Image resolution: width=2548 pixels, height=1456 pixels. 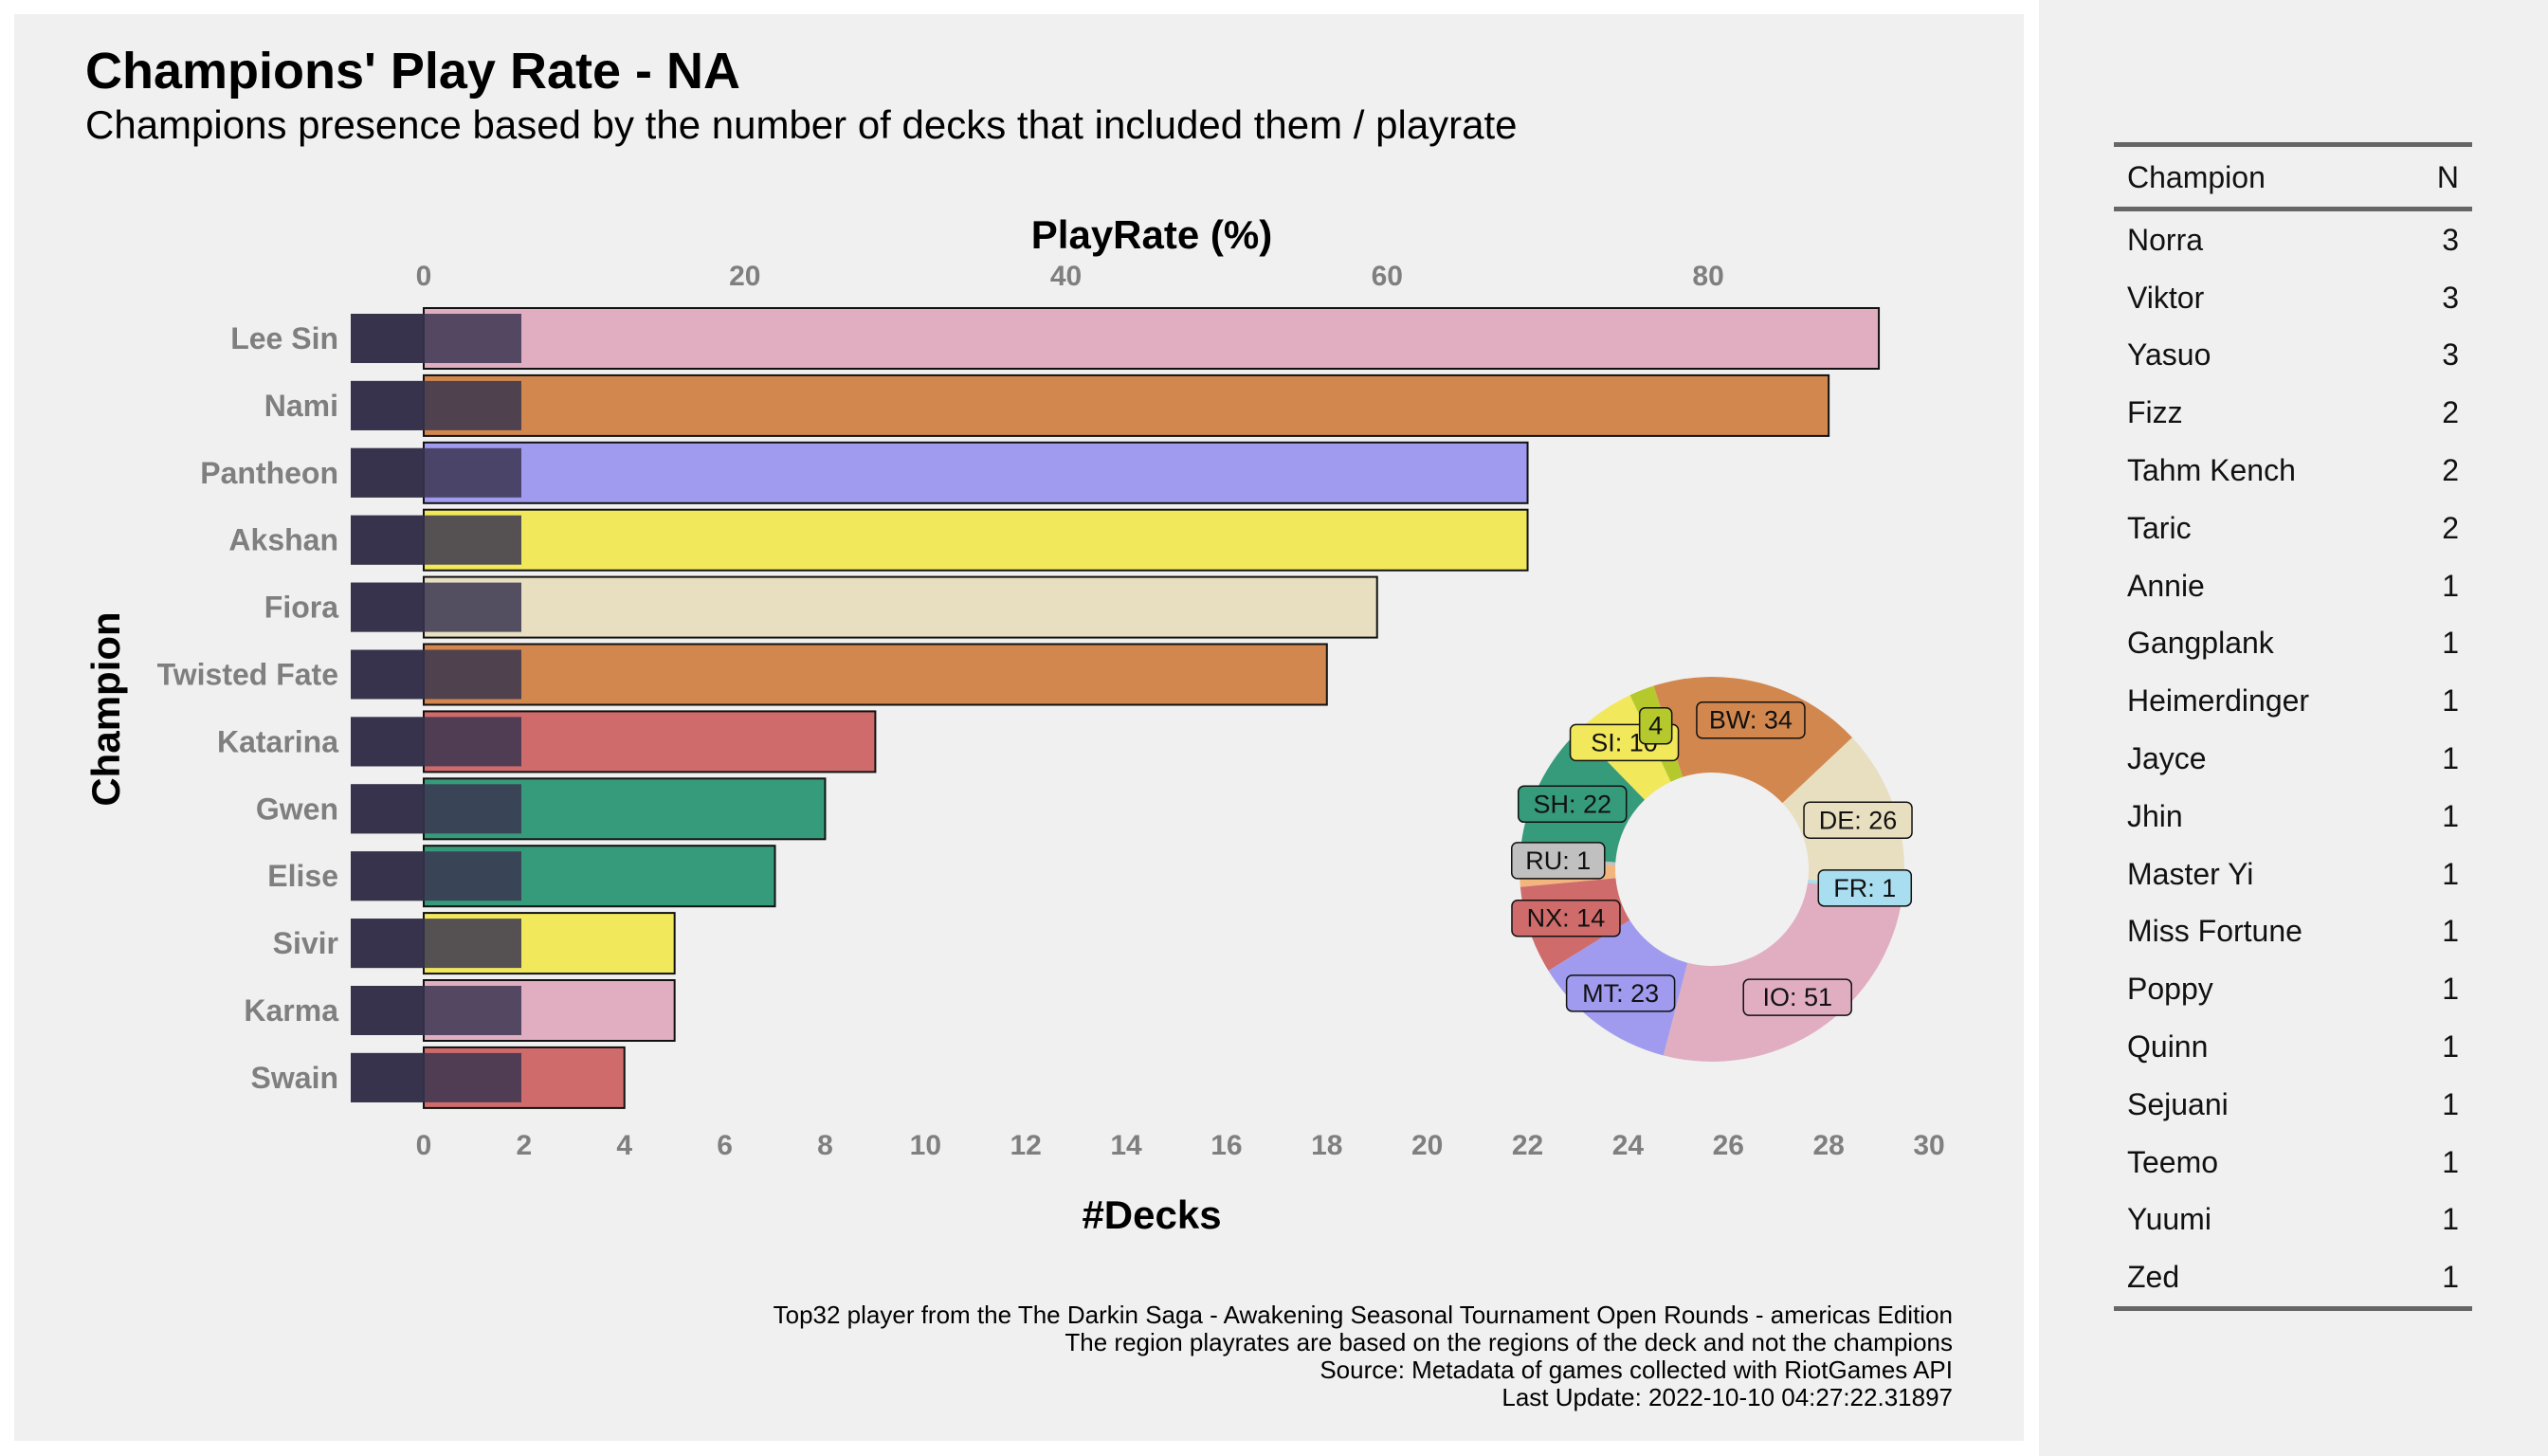 What do you see at coordinates (1226, 1145) in the screenshot?
I see `x-tick-label: 16` at bounding box center [1226, 1145].